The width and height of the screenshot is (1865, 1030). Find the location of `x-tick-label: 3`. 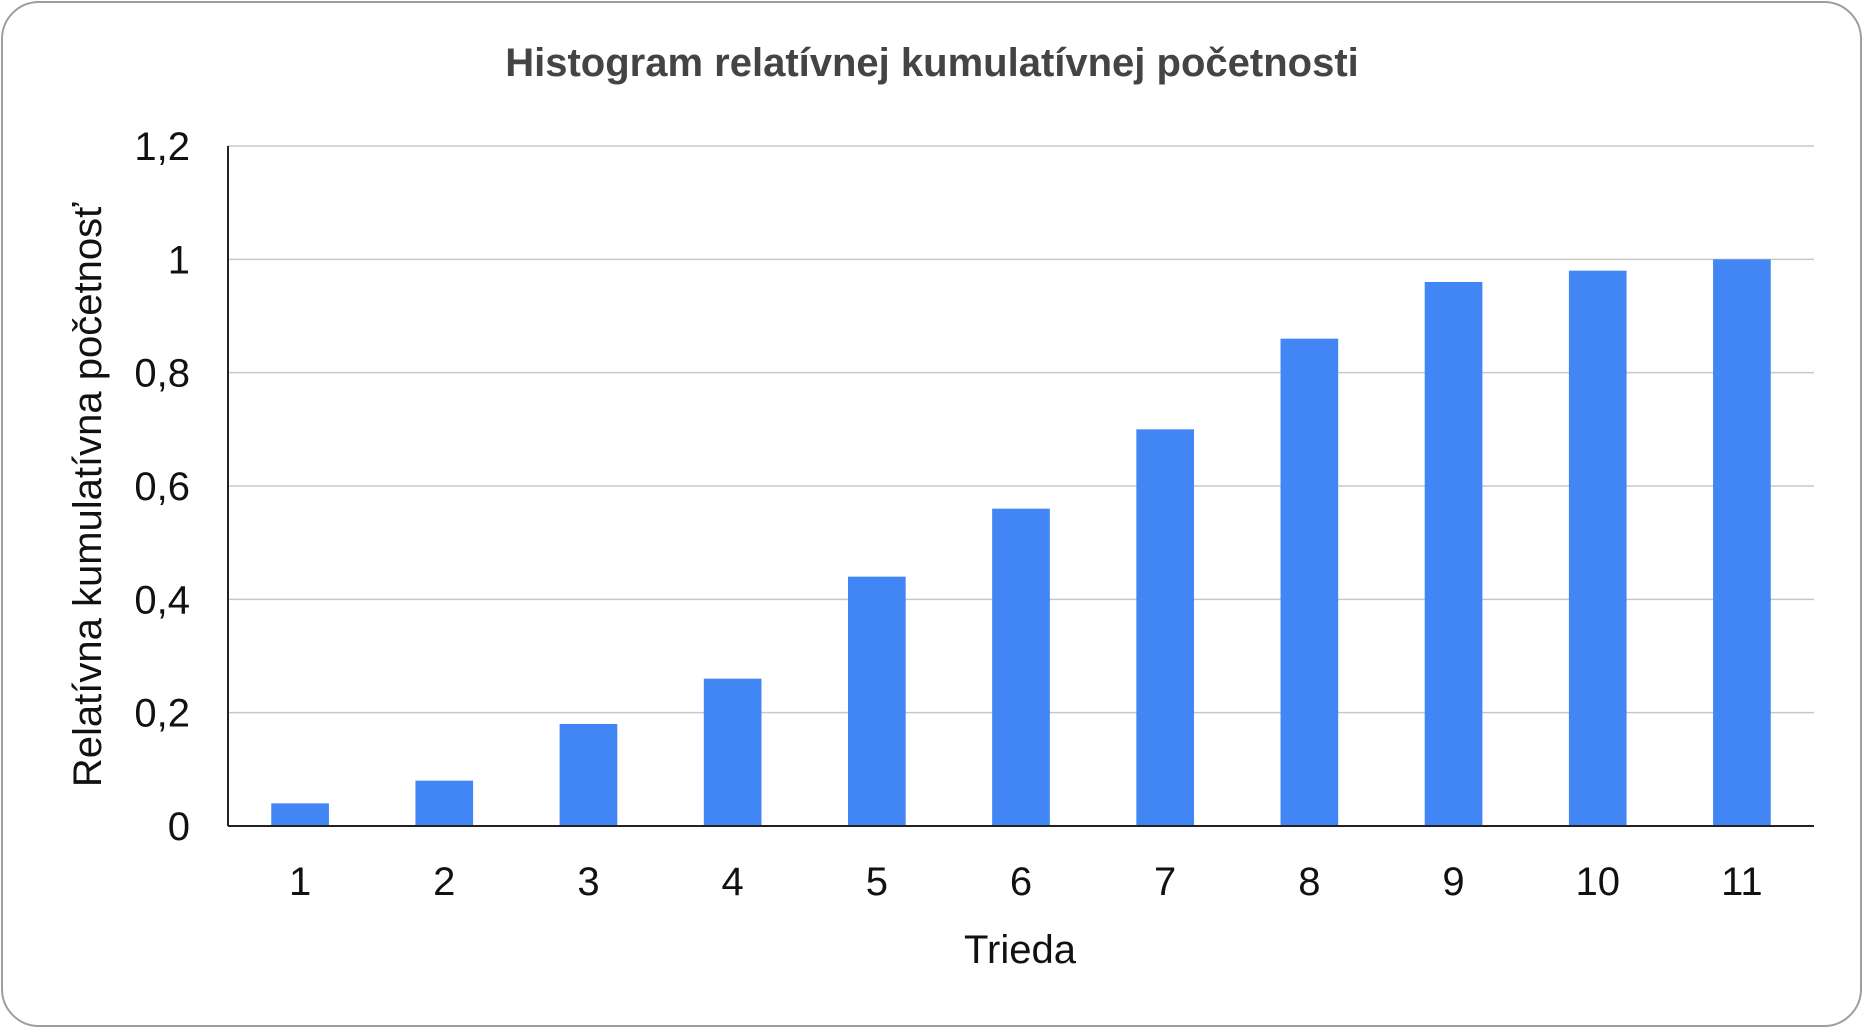

x-tick-label: 3 is located at coordinates (588, 882).